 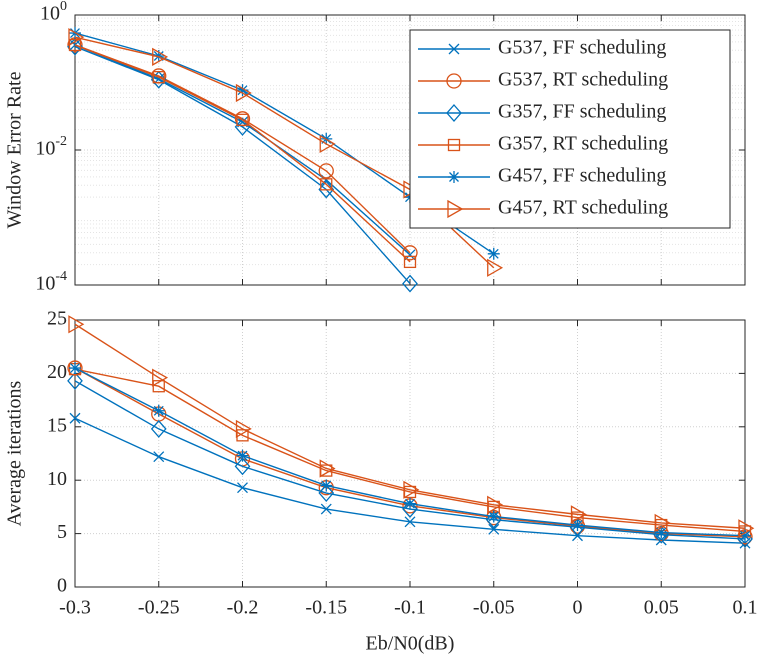 I want to click on y-tick-label: 10⁻⁴, so click(x=51, y=281).